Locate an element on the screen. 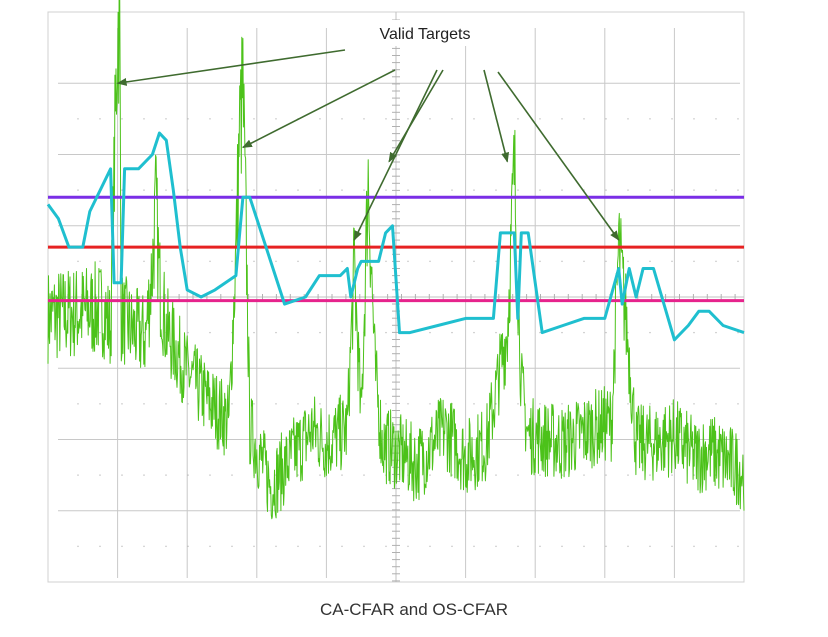 This screenshot has width=828, height=637. annotation-label: Valid Targets is located at coordinates (424, 34).